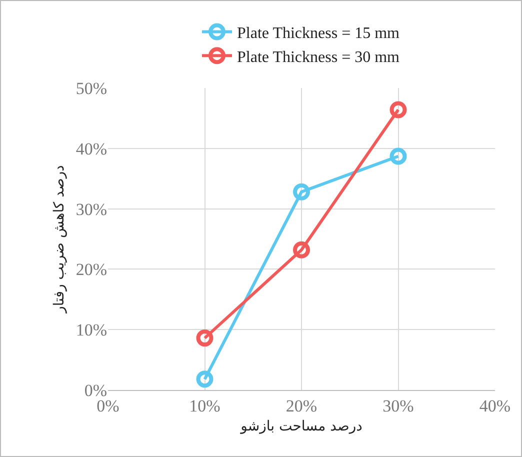 The height and width of the screenshot is (457, 522). Describe the element at coordinates (91, 88) in the screenshot. I see `y-tick-label: 50%` at that location.